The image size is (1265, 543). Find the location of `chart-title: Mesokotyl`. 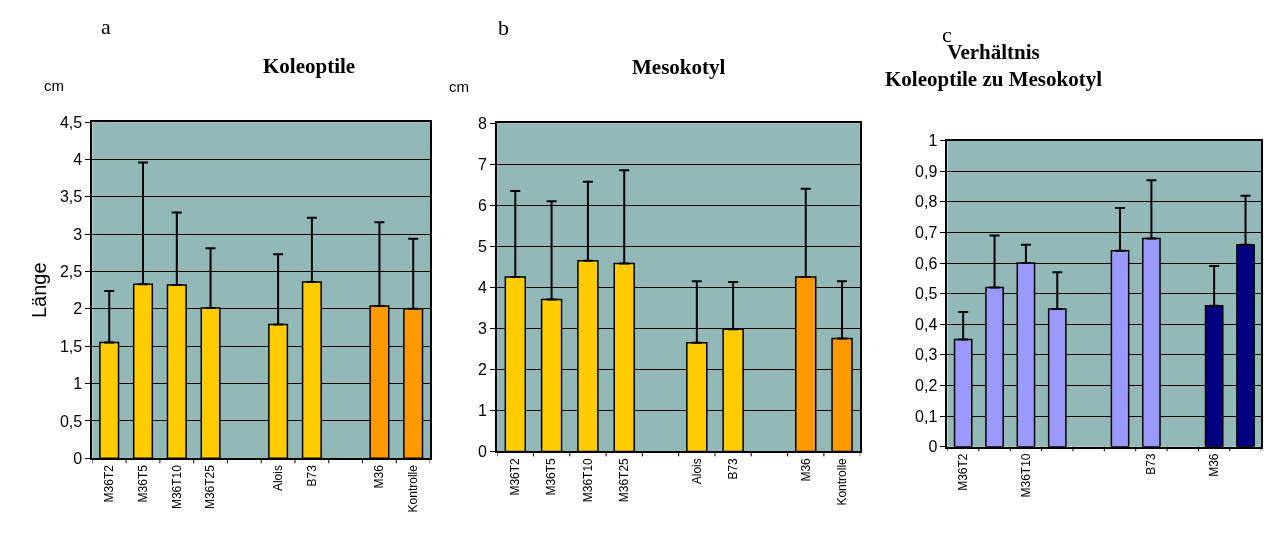

chart-title: Mesokotyl is located at coordinates (679, 67).